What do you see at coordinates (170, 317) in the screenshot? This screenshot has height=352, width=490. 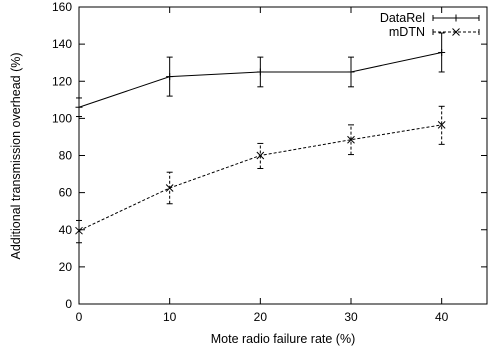 I see `x-tick-label: 10` at bounding box center [170, 317].